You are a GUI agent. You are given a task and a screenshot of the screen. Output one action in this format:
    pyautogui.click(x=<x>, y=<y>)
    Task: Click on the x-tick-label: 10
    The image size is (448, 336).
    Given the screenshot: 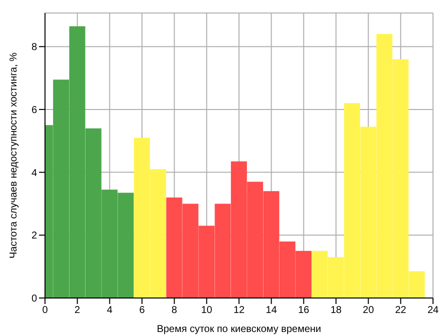 What is the action you would take?
    pyautogui.click(x=207, y=310)
    